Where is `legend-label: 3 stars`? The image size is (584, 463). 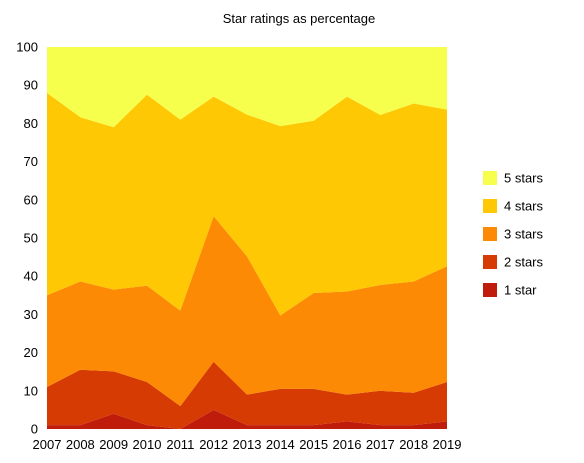 legend-label: 3 stars is located at coordinates (524, 234).